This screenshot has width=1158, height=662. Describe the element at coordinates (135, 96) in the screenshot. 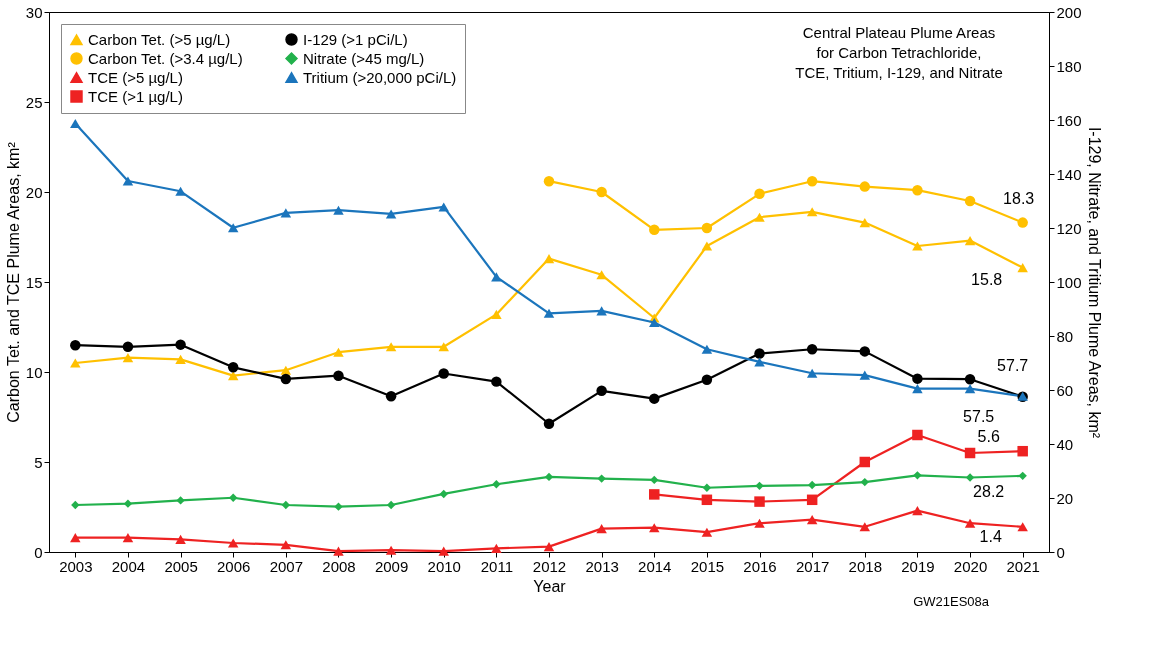

I see `legend-label: TCE (>1 µg/L)` at that location.